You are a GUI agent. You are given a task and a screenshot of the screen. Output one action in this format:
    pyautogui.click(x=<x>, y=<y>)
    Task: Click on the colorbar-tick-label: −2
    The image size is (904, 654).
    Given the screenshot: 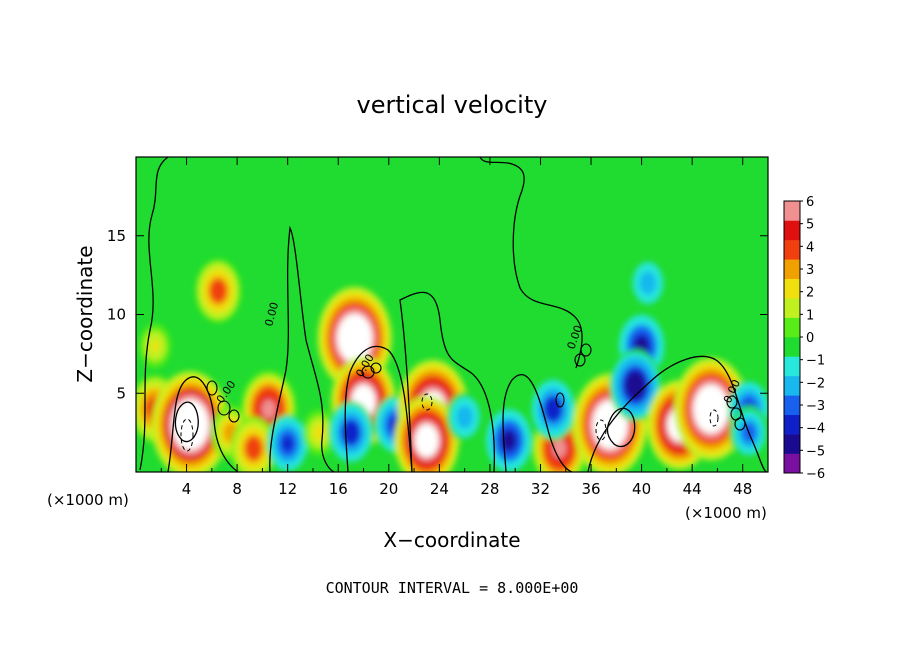 What is the action you would take?
    pyautogui.click(x=815, y=383)
    